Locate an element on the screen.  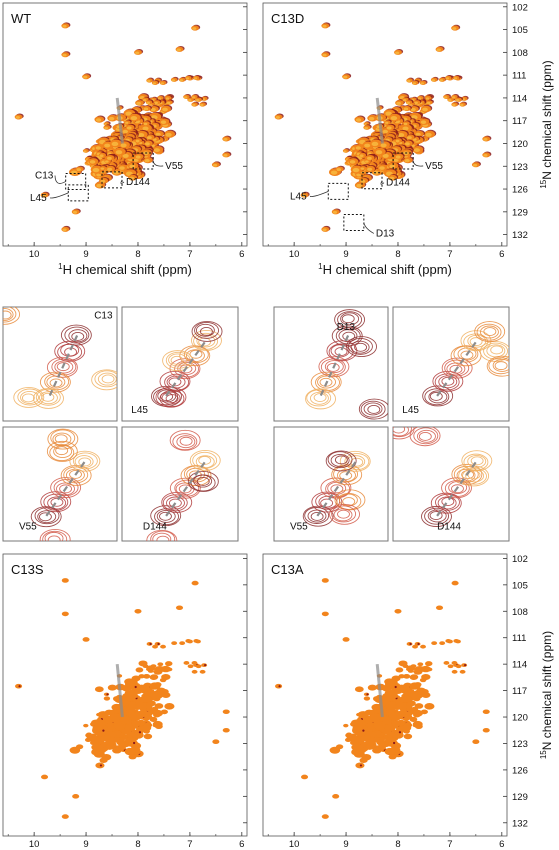
peak-label-v55: V55 is located at coordinates (434, 166).